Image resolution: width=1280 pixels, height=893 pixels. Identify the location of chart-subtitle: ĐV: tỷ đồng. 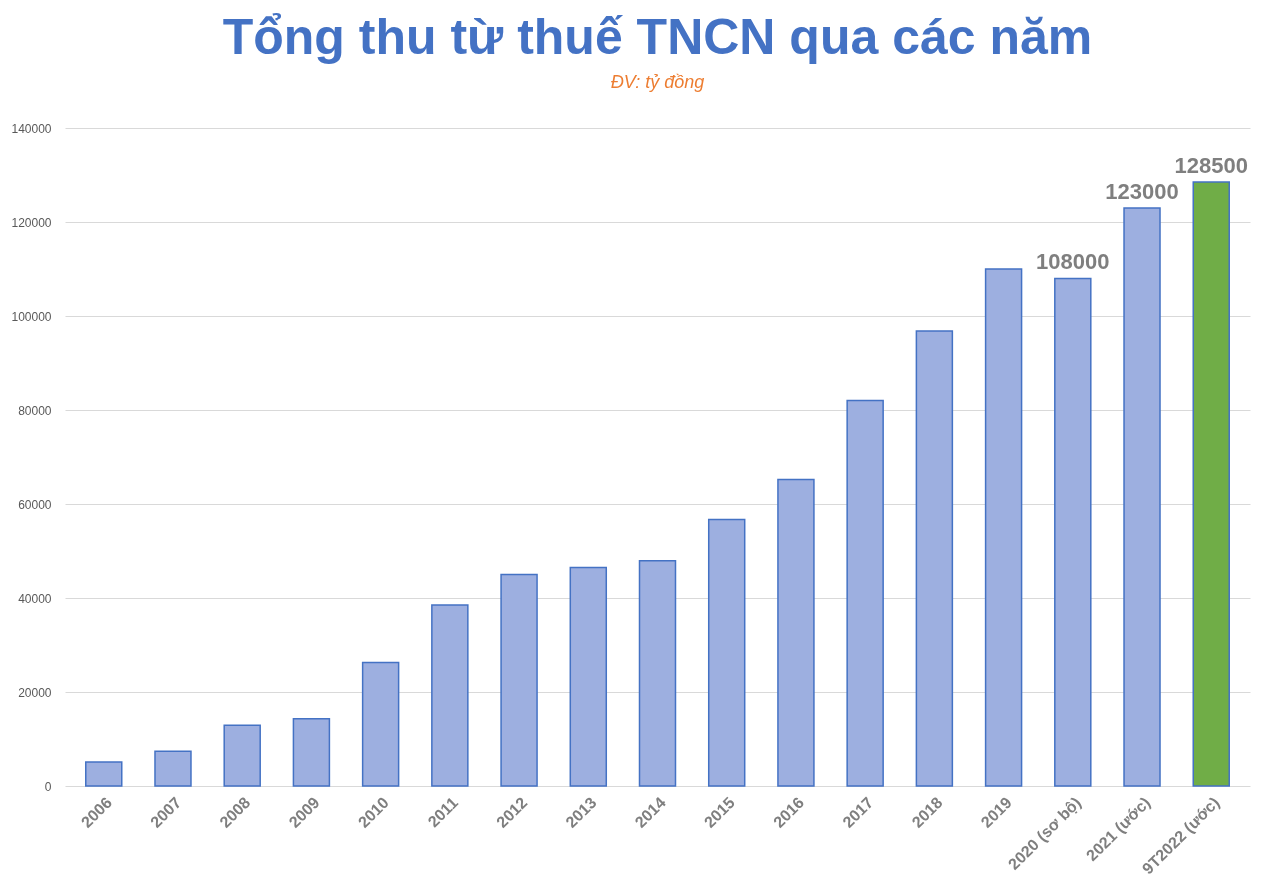
(657, 82).